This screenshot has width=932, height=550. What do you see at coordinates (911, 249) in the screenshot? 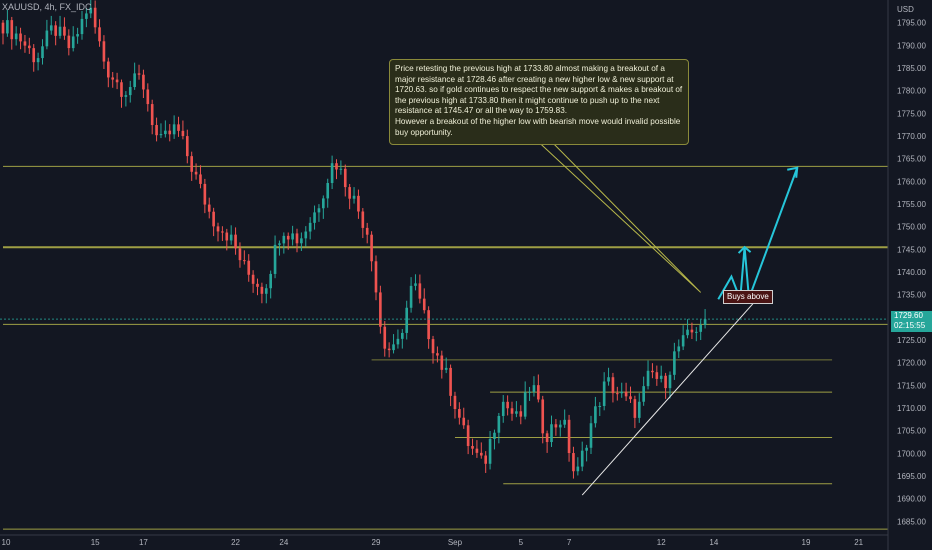
I see `price-tick-label: 1745.00` at bounding box center [911, 249].